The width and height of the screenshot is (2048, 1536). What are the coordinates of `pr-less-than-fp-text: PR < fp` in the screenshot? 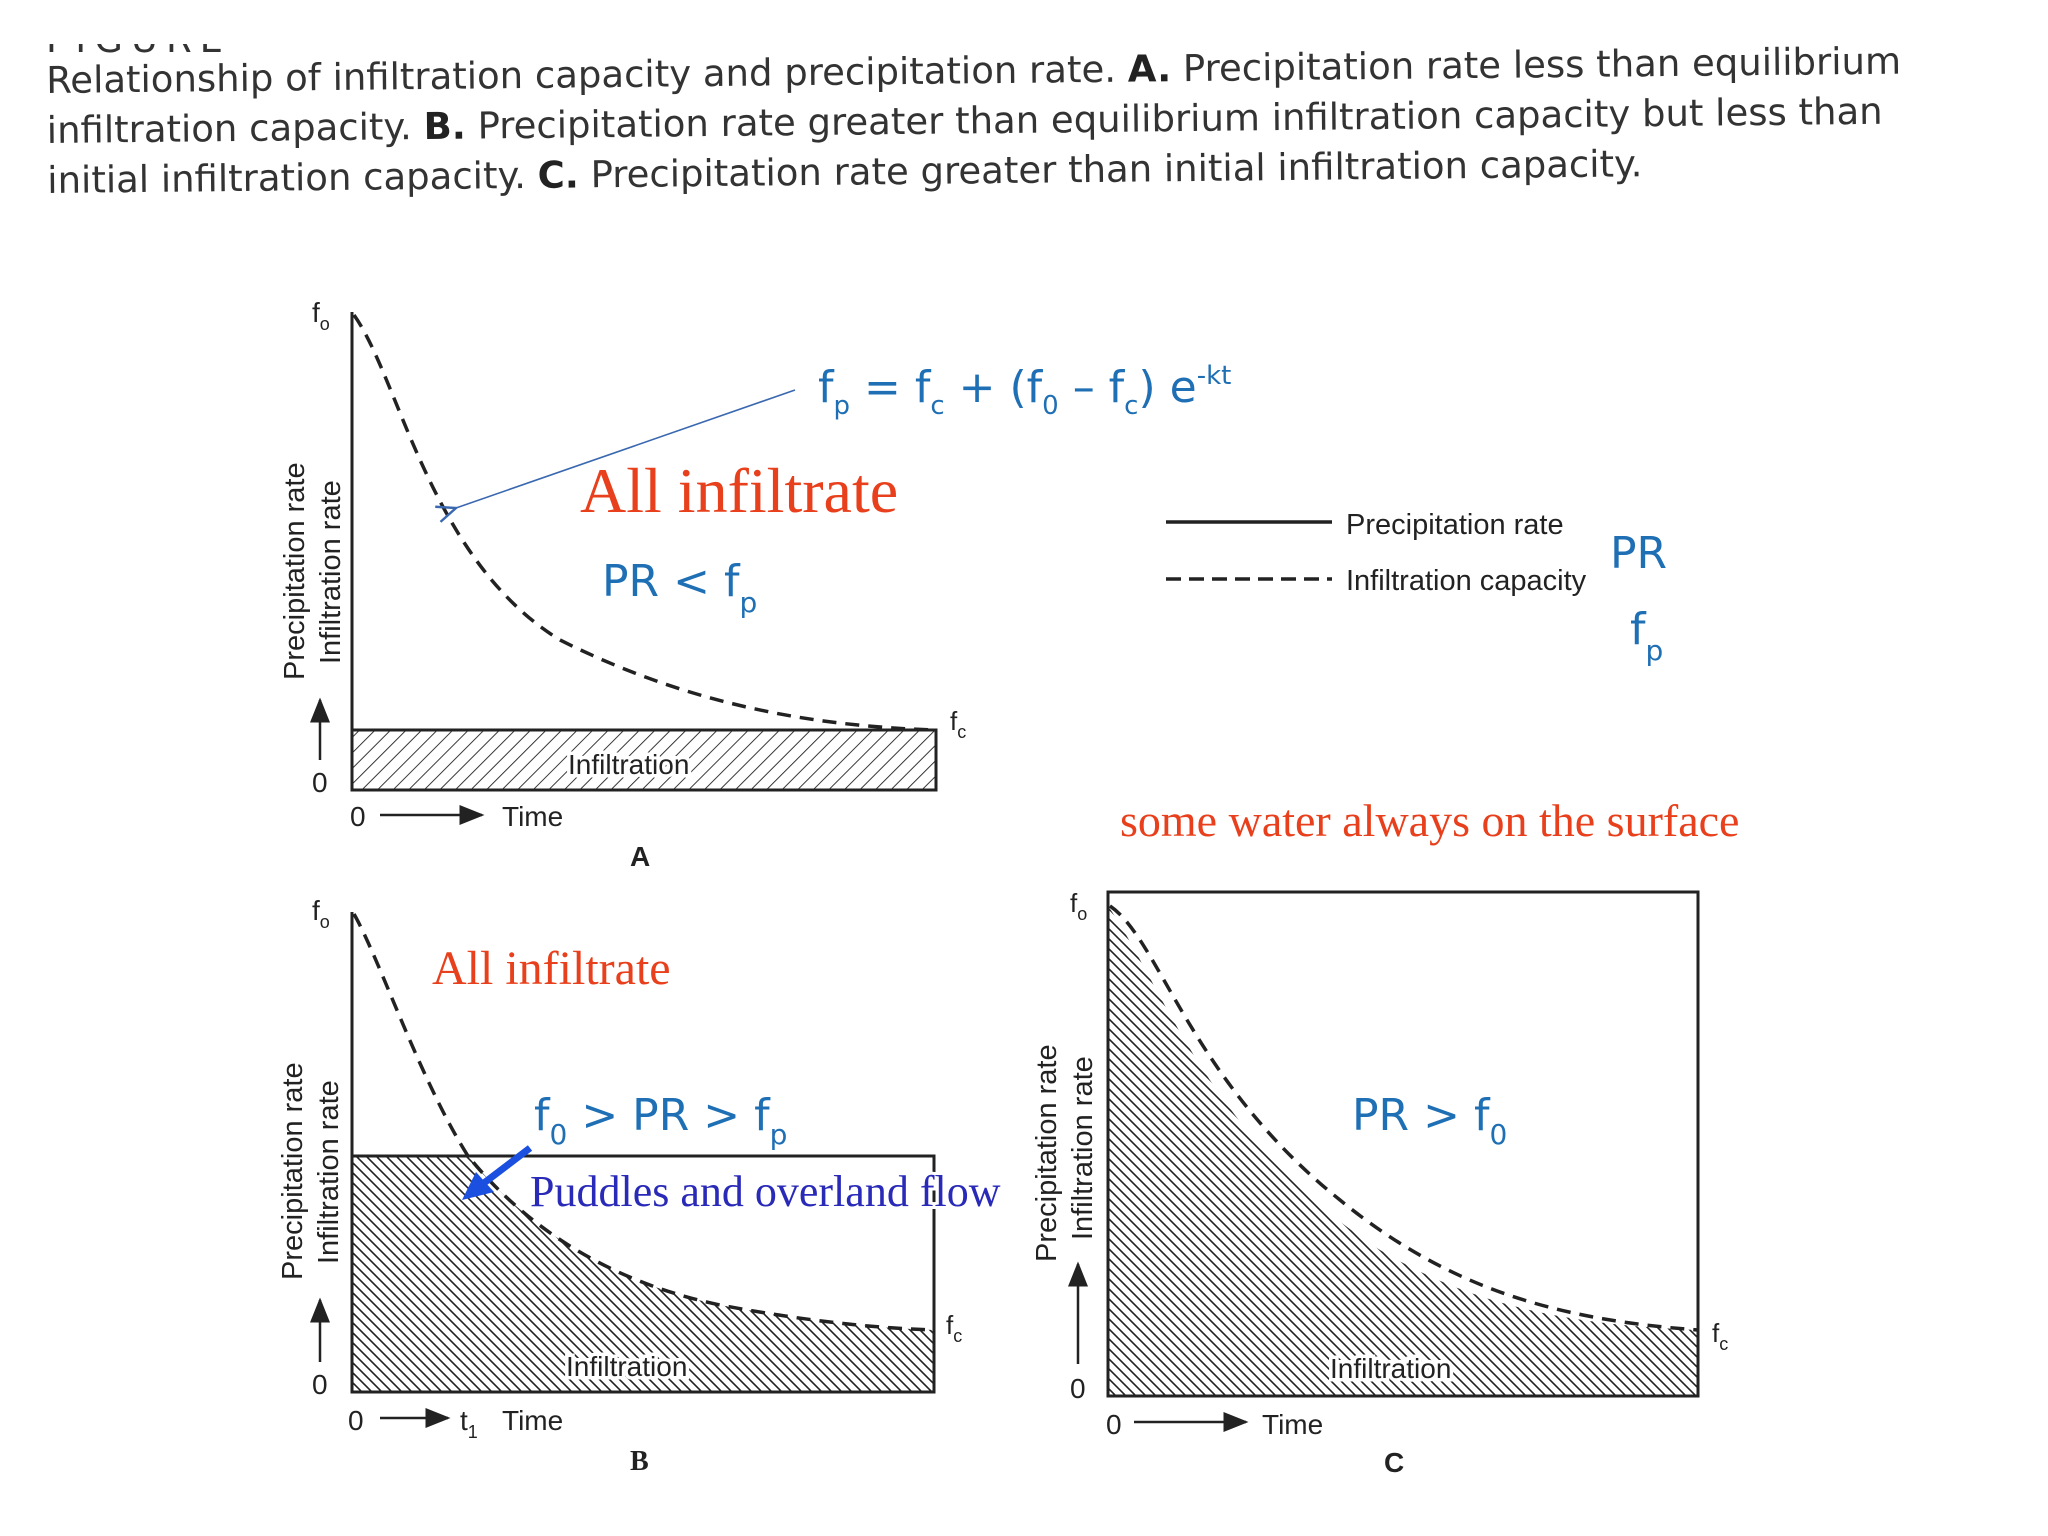 It's located at (679, 587).